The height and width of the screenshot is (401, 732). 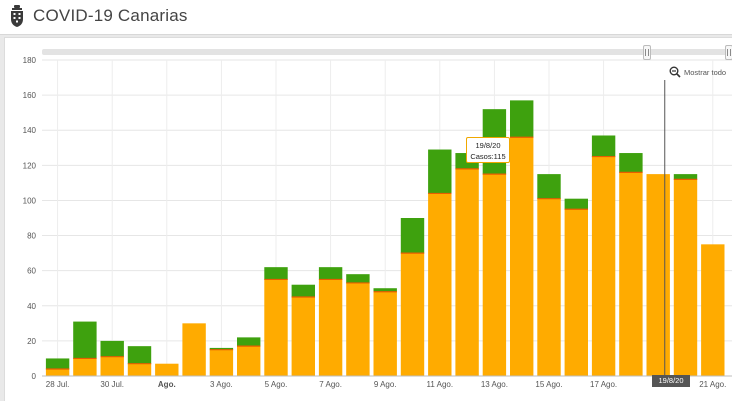 I want to click on x-tick-label: 17 Ago., so click(x=603, y=384).